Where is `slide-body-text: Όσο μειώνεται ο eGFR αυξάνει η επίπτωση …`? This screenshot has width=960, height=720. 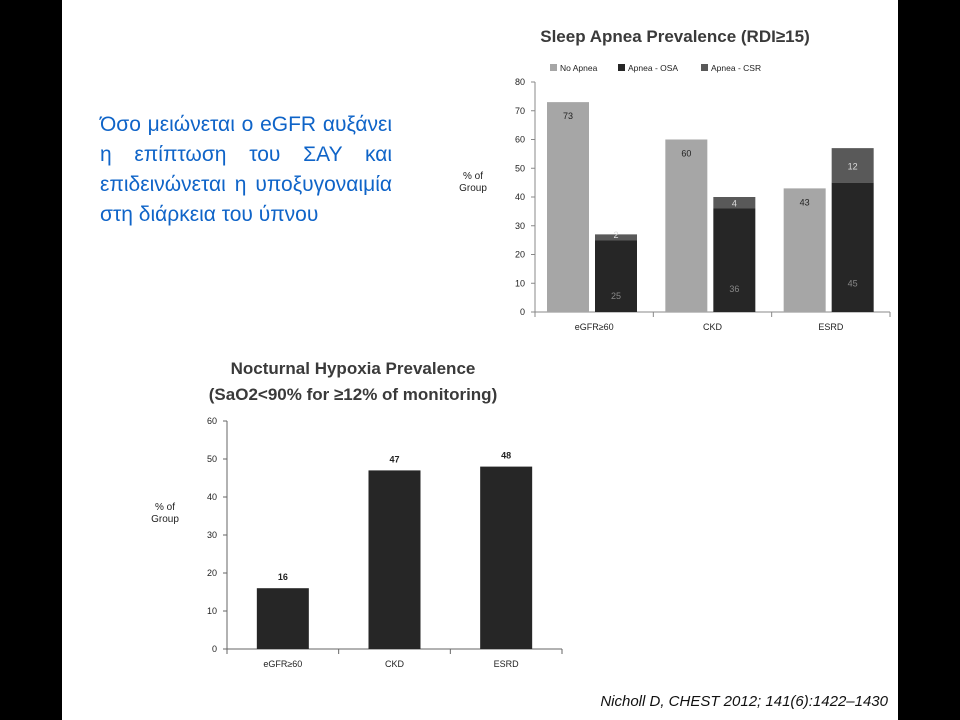
slide-body-text: Όσο μειώνεται ο eGFR αυξάνει η επίπτωση … is located at coordinates (246, 169).